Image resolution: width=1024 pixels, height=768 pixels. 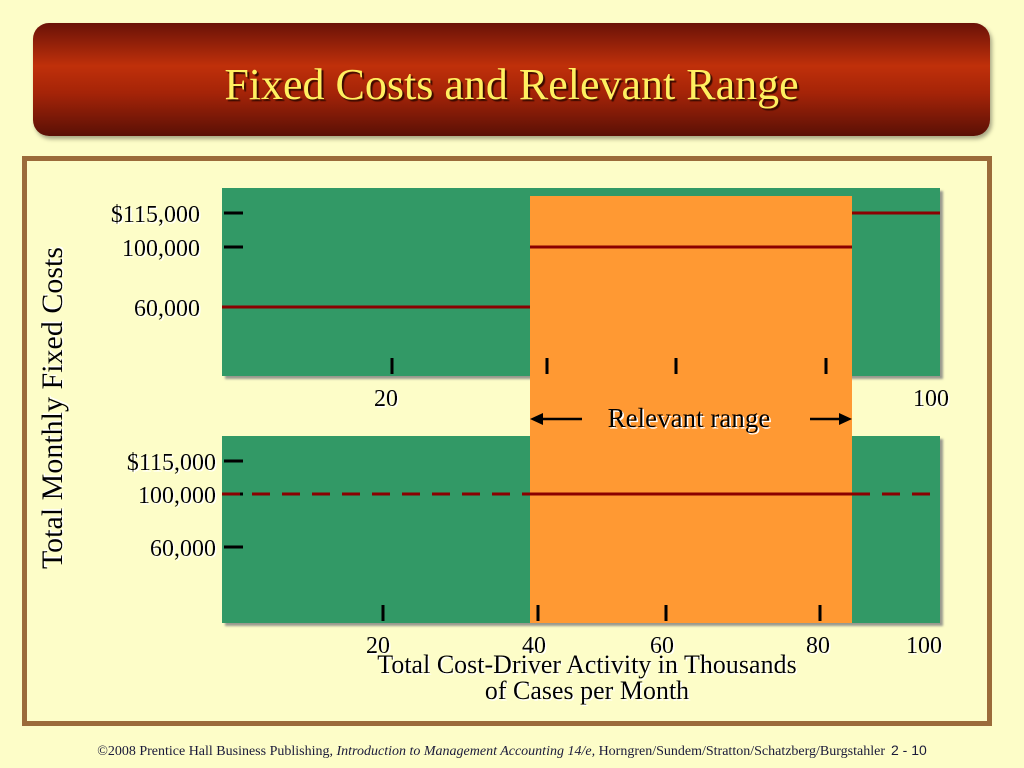 What do you see at coordinates (586, 664) in the screenshot?
I see `x-axis-label-line1: Total Cost-Driver Activity in Thousands` at bounding box center [586, 664].